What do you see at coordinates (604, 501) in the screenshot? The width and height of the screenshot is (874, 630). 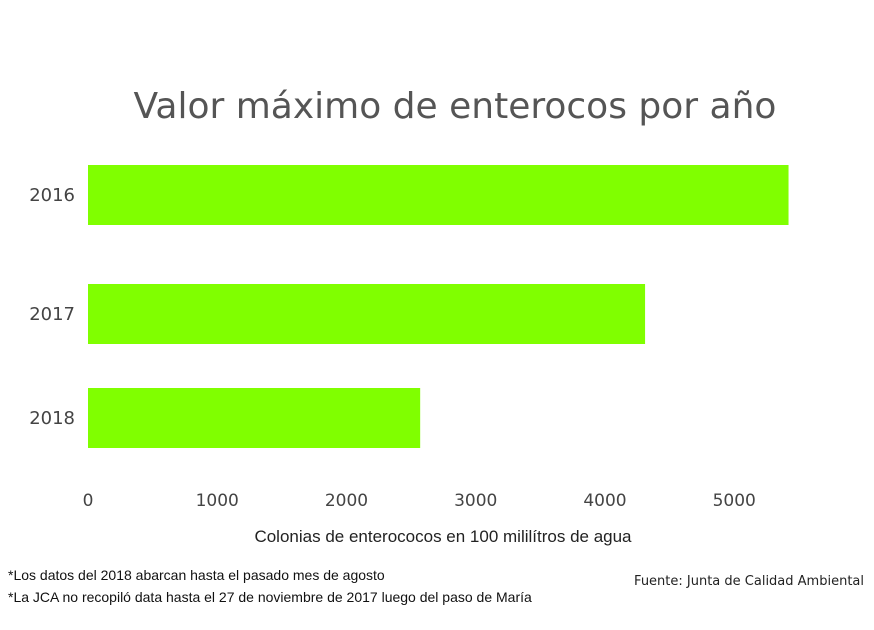 I see `x-tick-4000: 4000` at bounding box center [604, 501].